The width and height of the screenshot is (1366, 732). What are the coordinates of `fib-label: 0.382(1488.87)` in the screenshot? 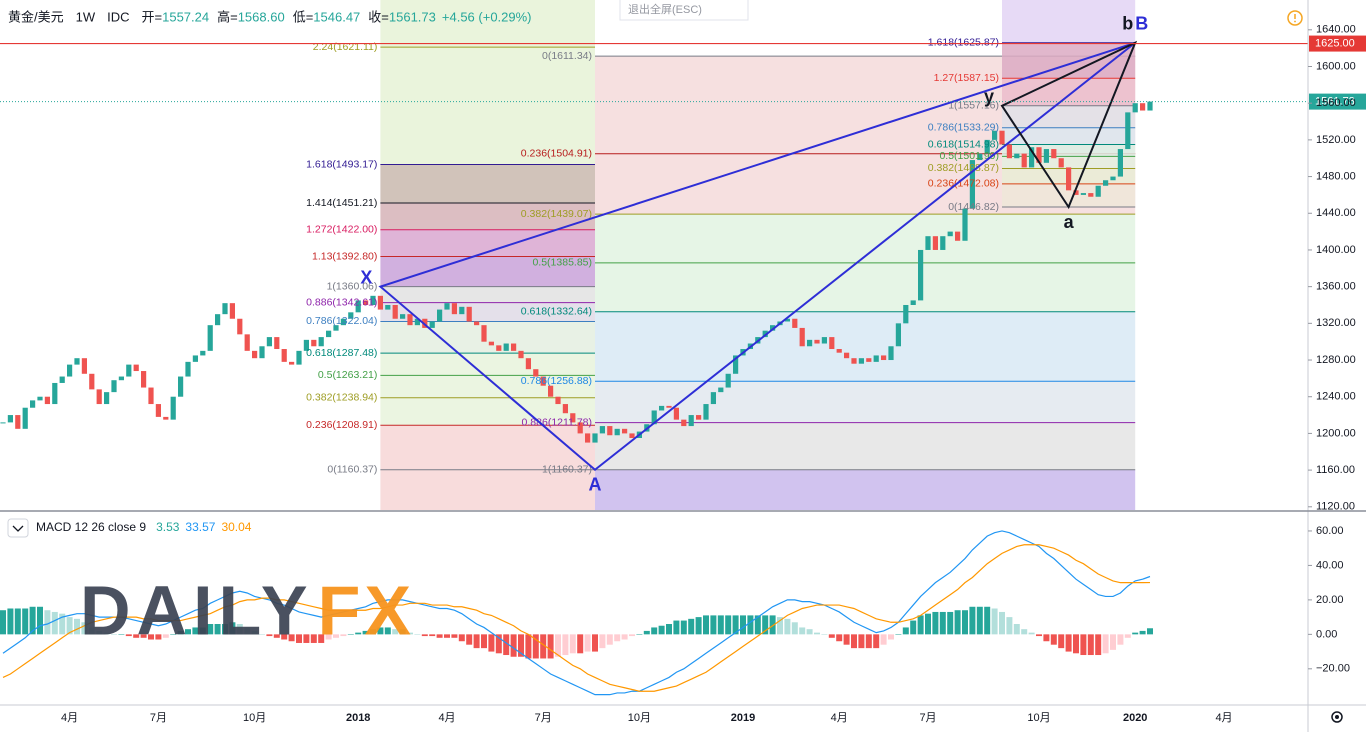 It's located at (963, 168).